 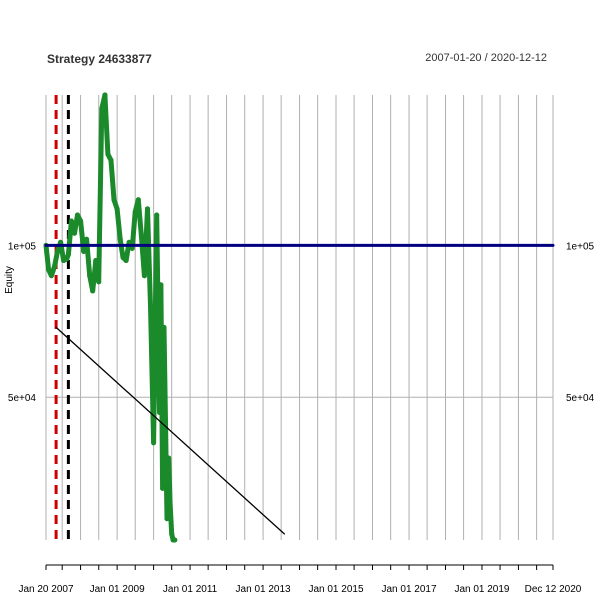 What do you see at coordinates (486, 58) in the screenshot?
I see `date-range-label: 2007-01-20 / 2020-12-12` at bounding box center [486, 58].